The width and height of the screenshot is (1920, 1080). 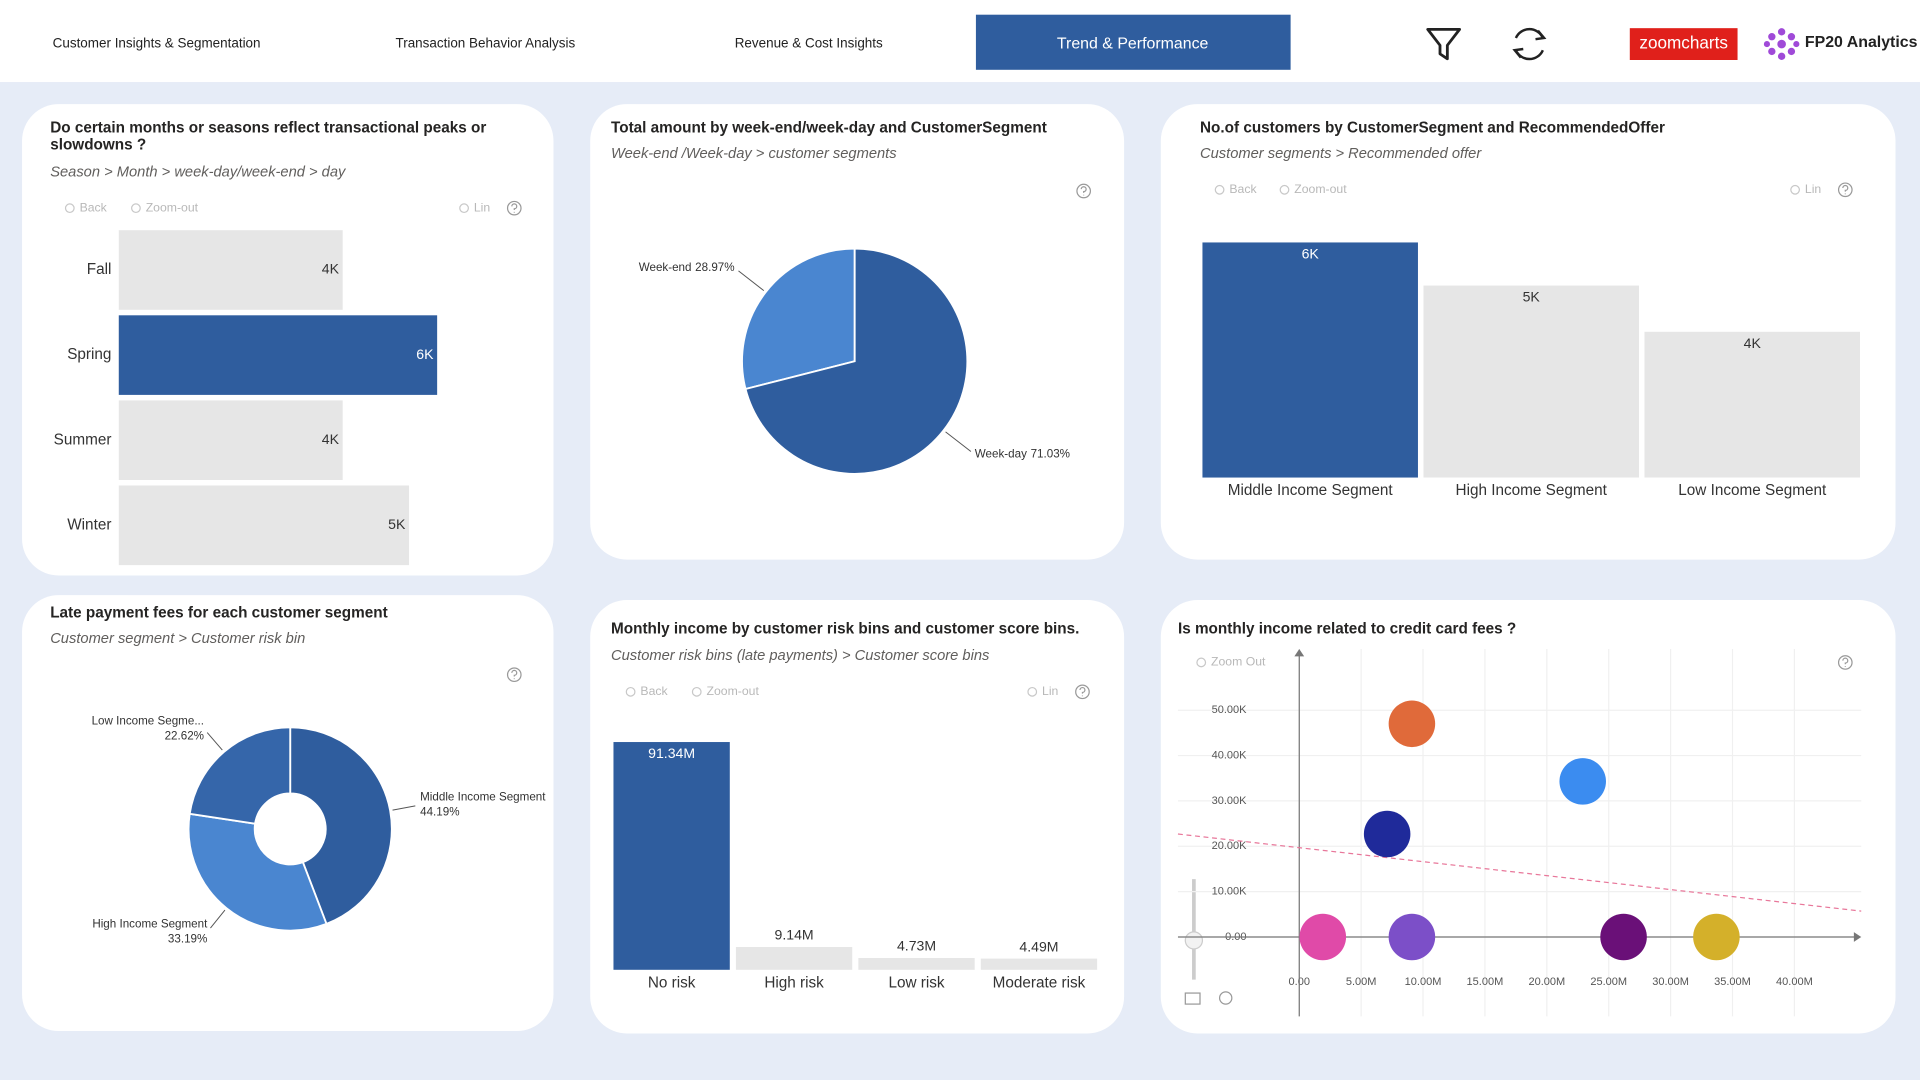 I want to click on tab: Revenue & Cost Insights, so click(x=809, y=43).